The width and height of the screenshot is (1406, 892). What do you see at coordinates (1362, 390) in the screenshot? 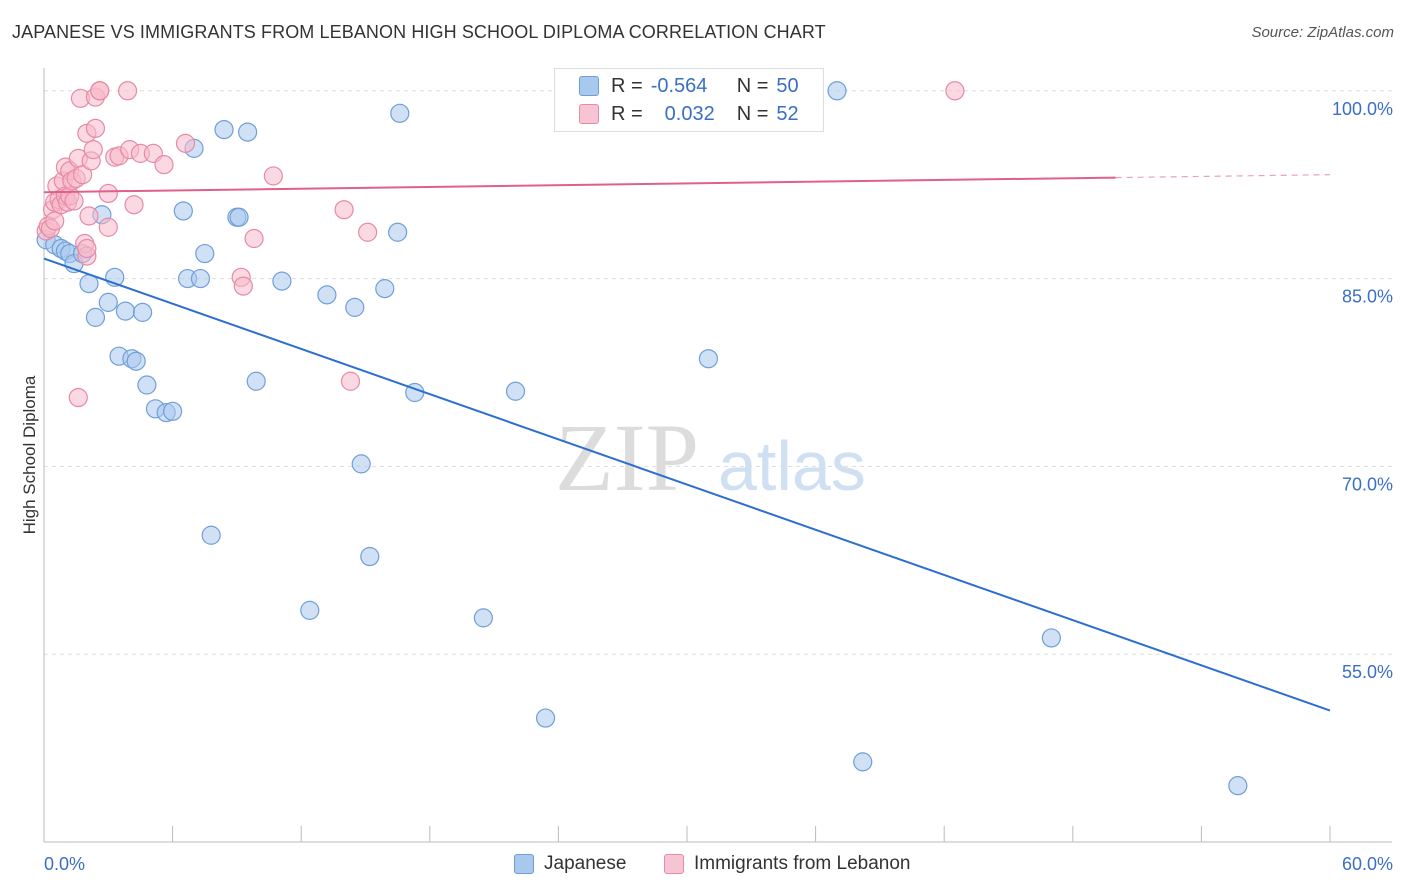
I see `y-tick-labels: 100.0% 85.0% 70.0% 55.0%` at bounding box center [1362, 390].